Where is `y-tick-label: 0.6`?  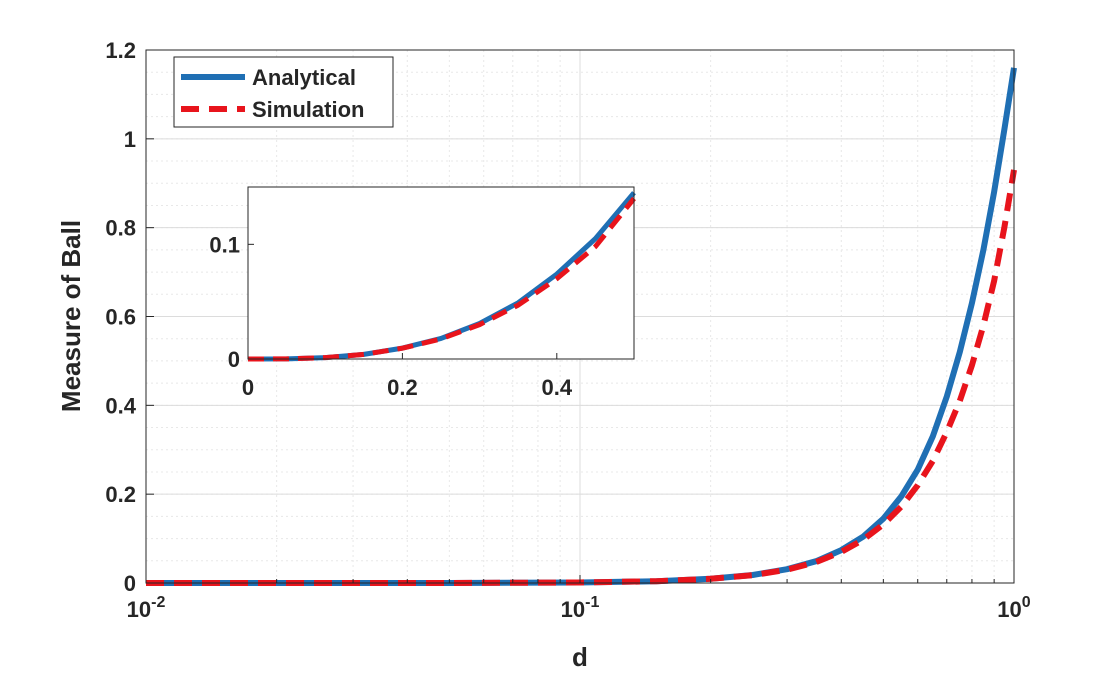 y-tick-label: 0.6 is located at coordinates (120, 317).